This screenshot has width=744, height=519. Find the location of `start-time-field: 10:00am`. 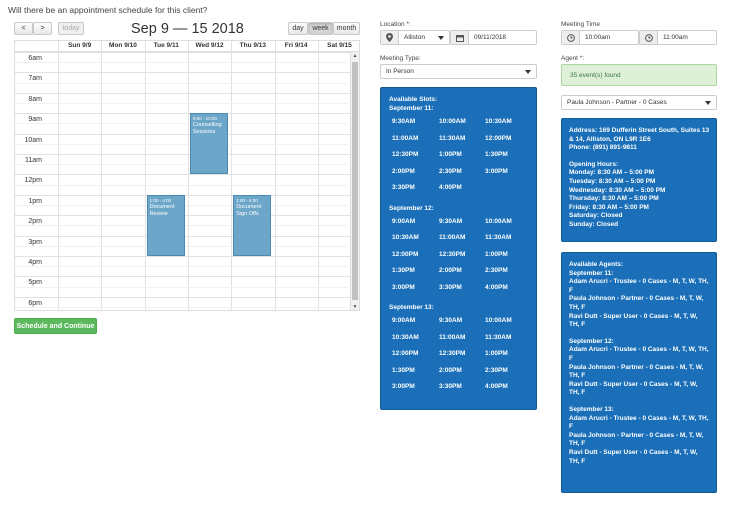

start-time-field: 10:00am is located at coordinates (600, 37).